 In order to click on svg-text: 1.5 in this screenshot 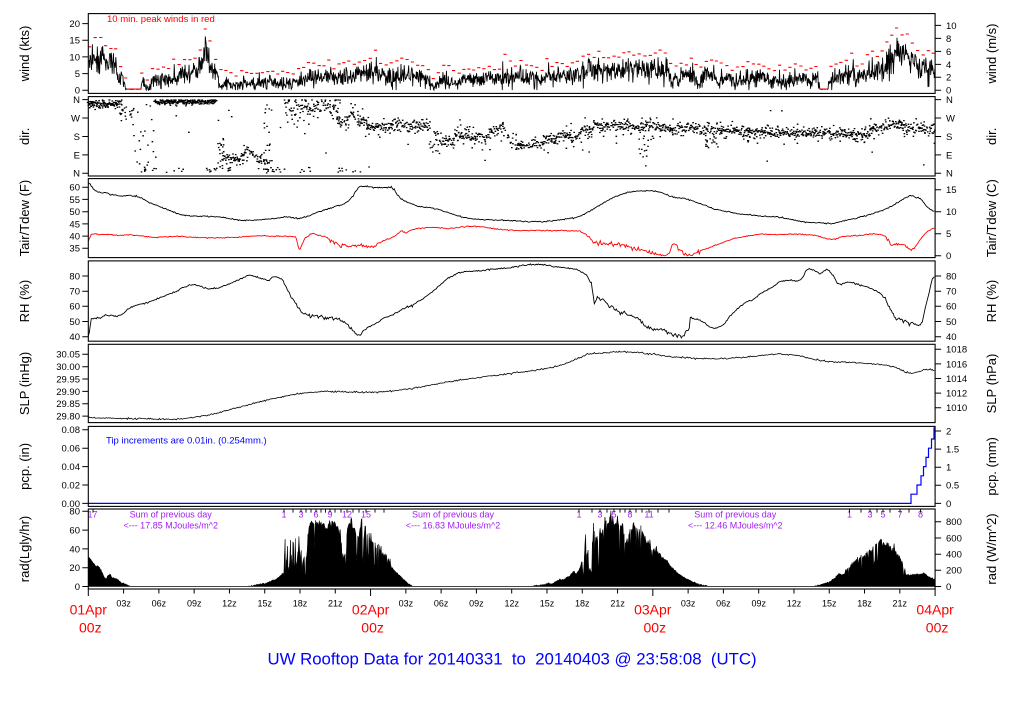, I will do `click(952, 450)`.